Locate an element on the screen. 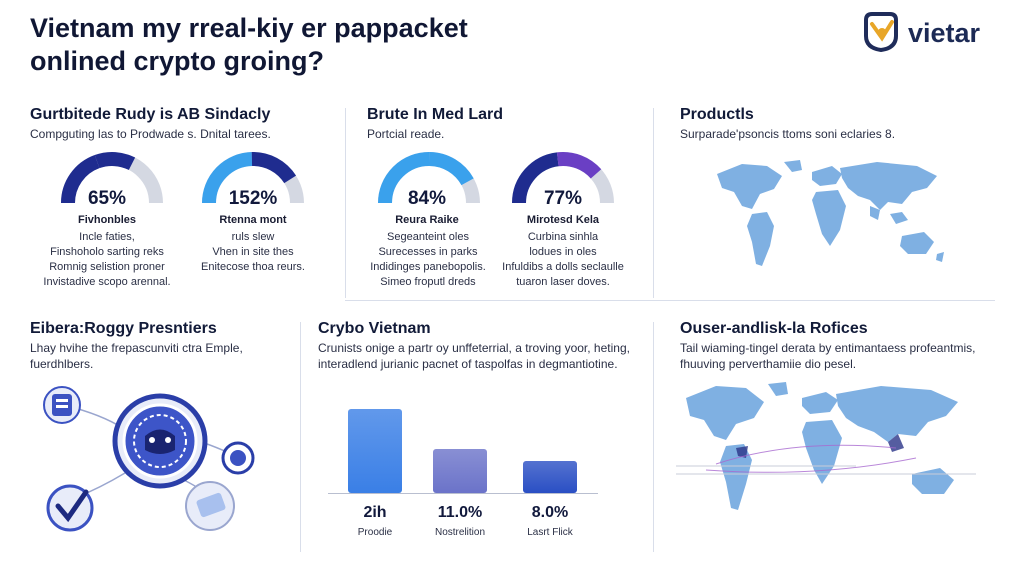 This screenshot has width=1024, height=576. world-map is located at coordinates (830, 213).